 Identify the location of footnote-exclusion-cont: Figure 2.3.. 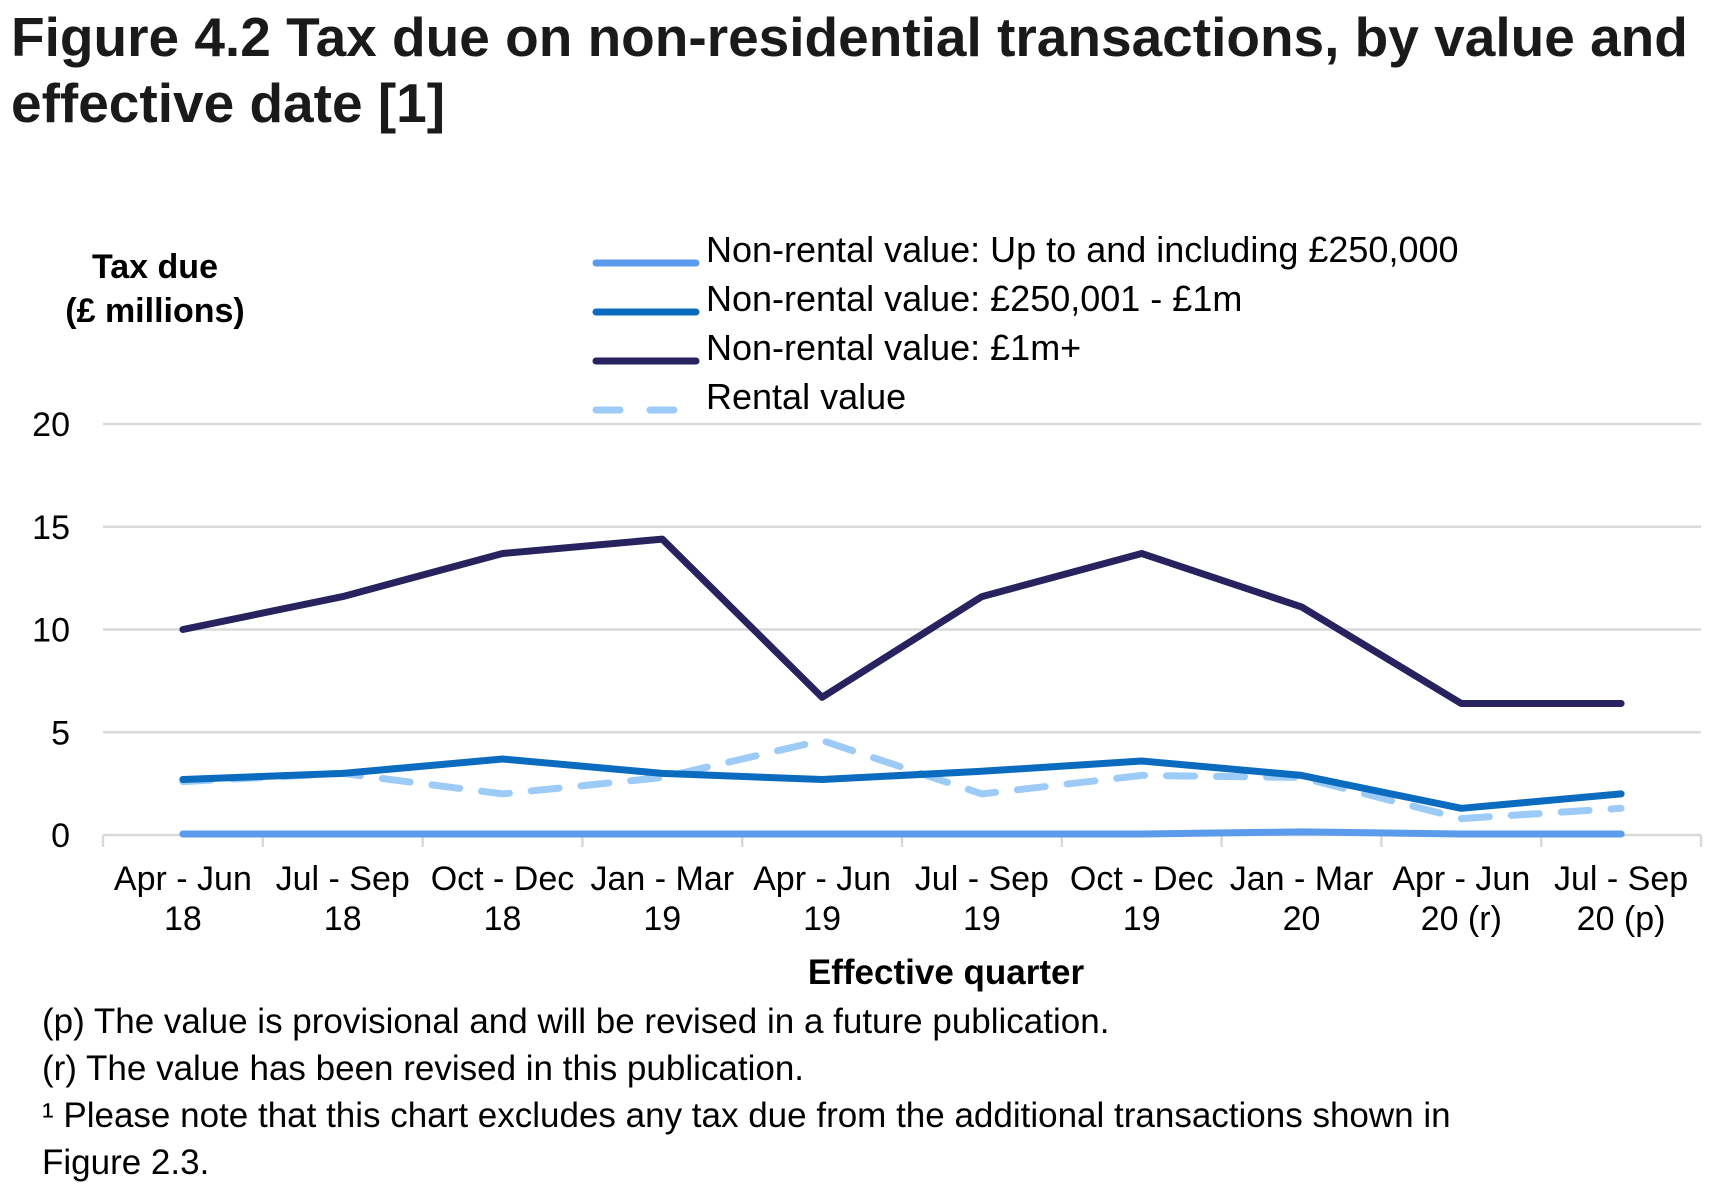
(862, 1162).